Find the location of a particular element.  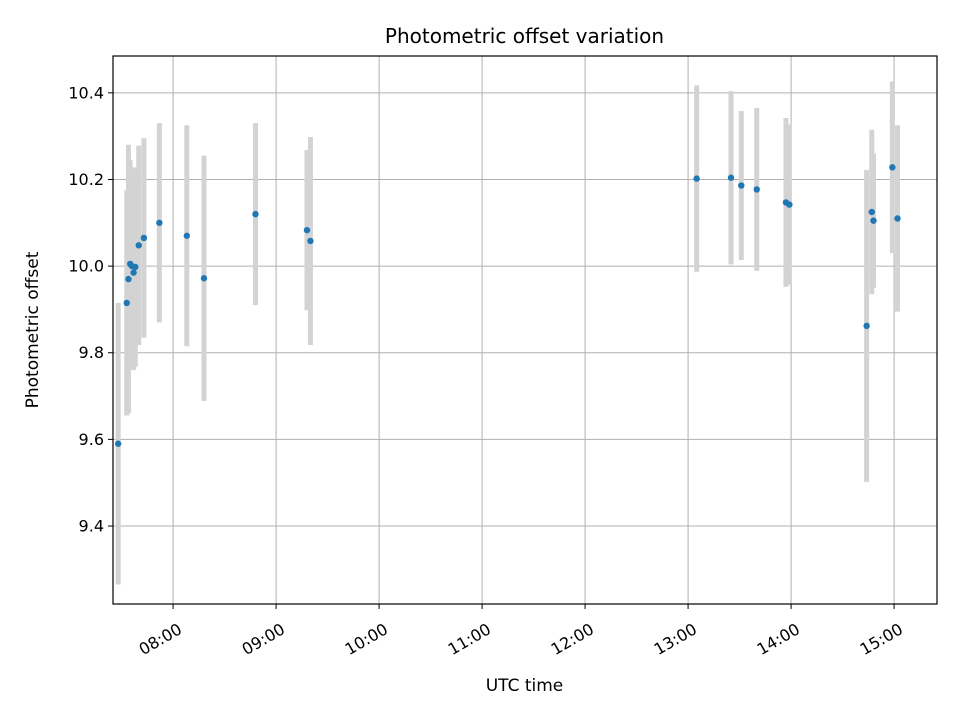

x-axis-ticks: 08:00 09:00 10:00 11:00 12:00 13:00 14:00 15:00 is located at coordinates (521, 631).